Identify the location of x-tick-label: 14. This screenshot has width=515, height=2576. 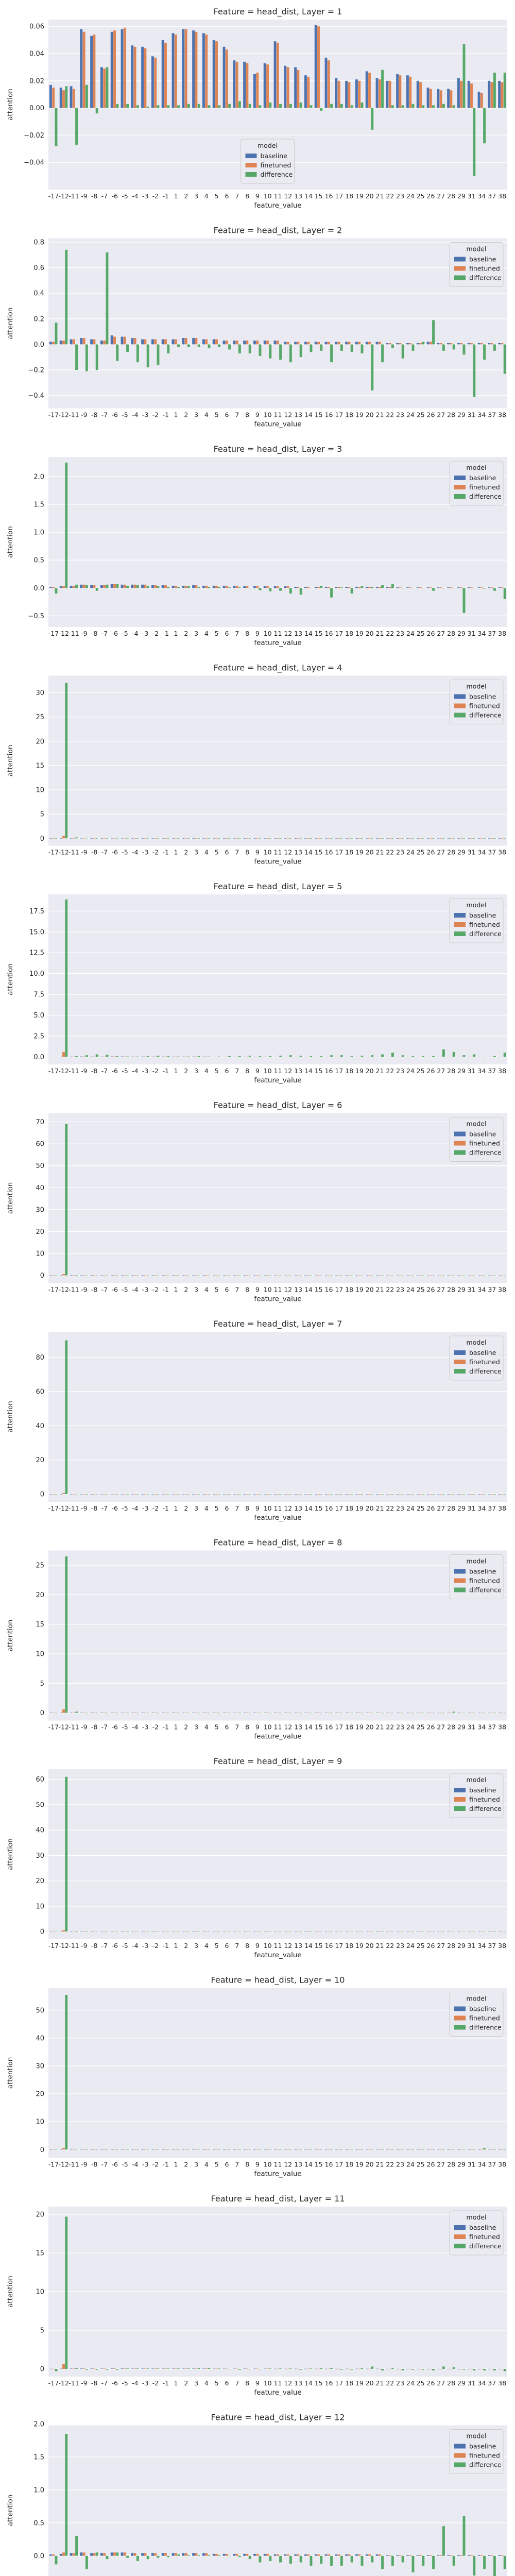
(308, 1290).